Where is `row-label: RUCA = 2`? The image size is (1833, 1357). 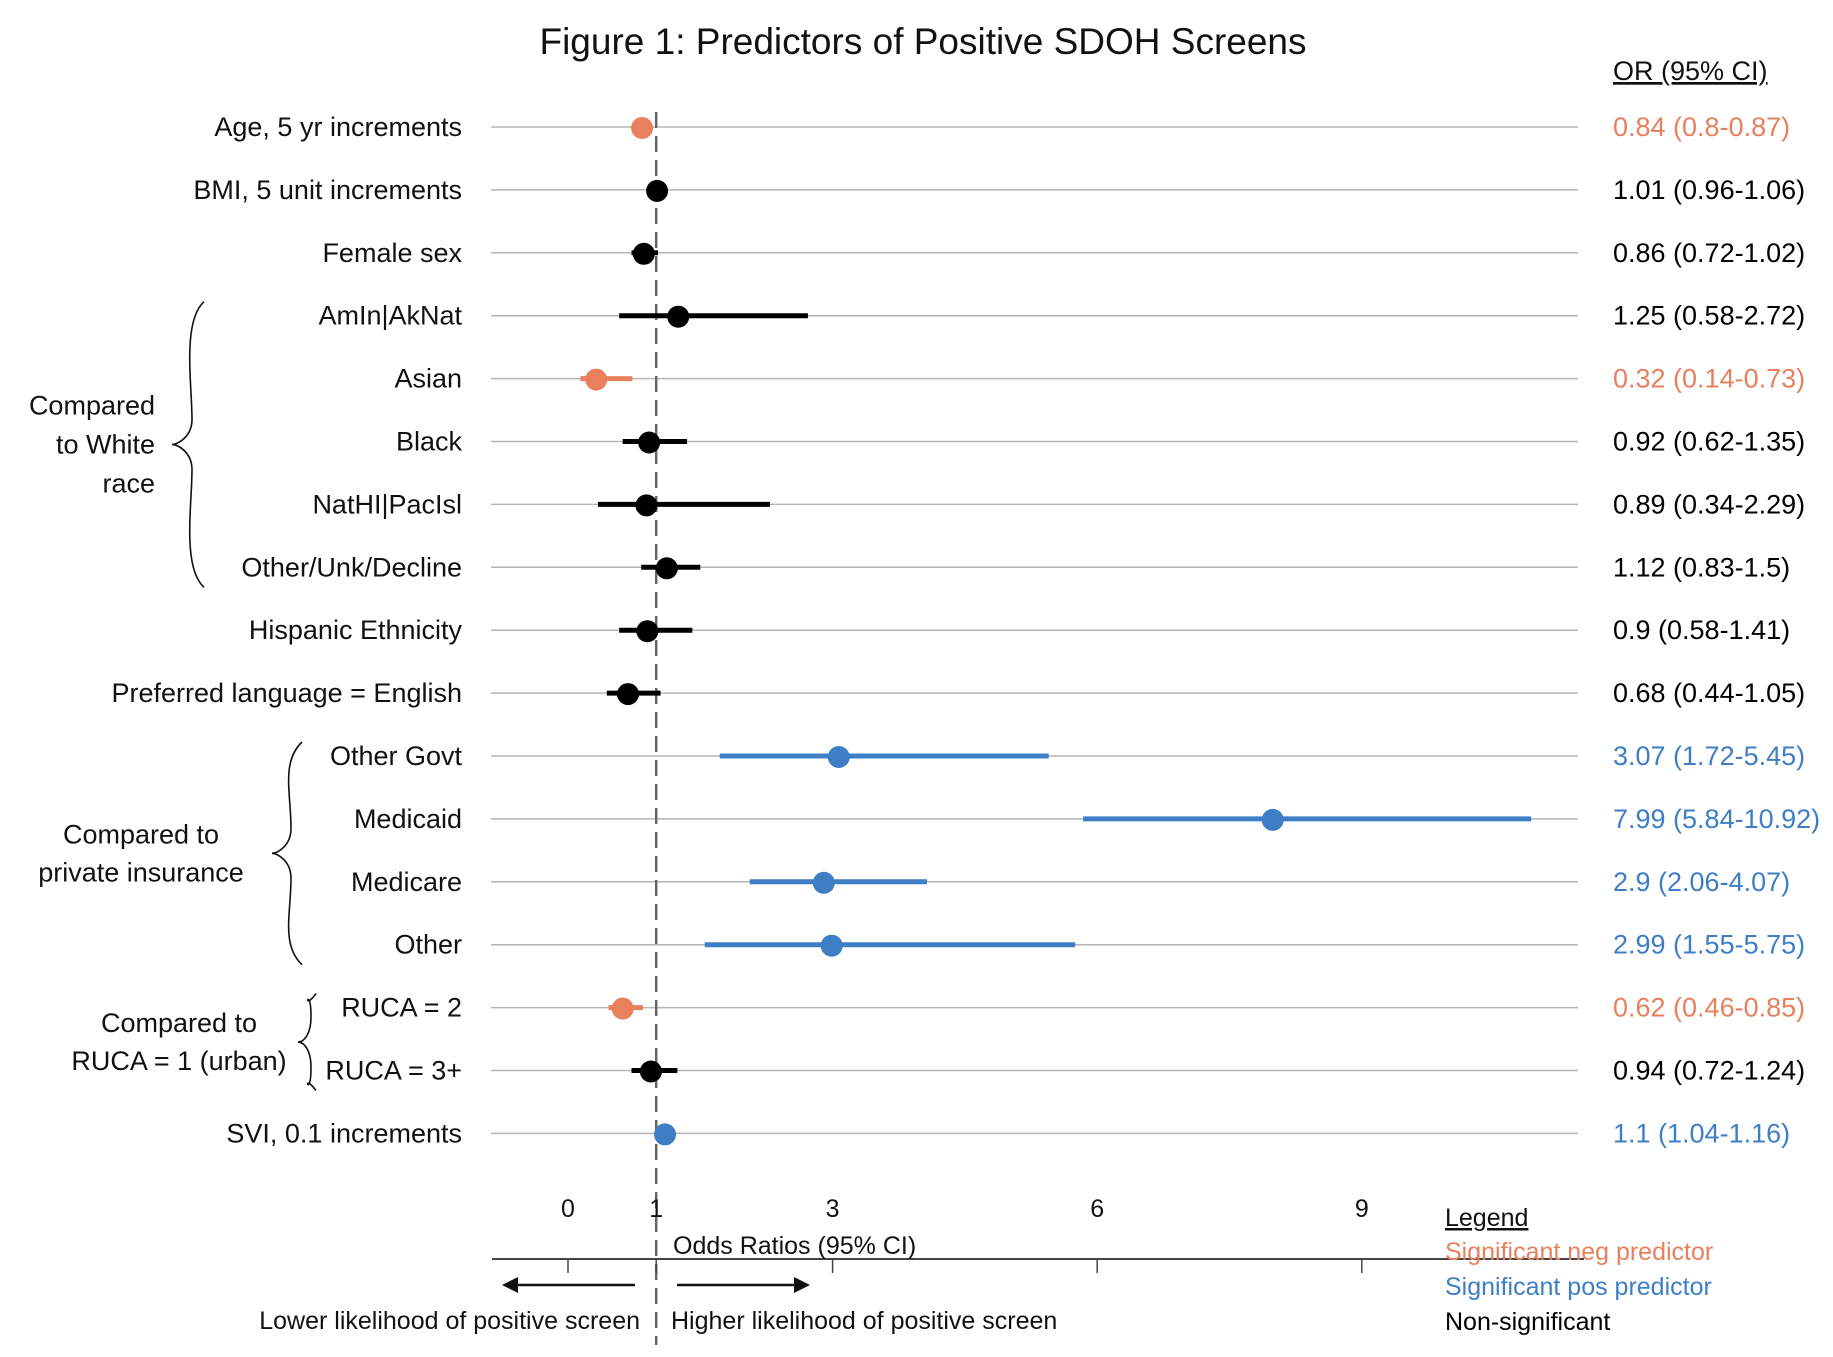 row-label: RUCA = 2 is located at coordinates (401, 1008).